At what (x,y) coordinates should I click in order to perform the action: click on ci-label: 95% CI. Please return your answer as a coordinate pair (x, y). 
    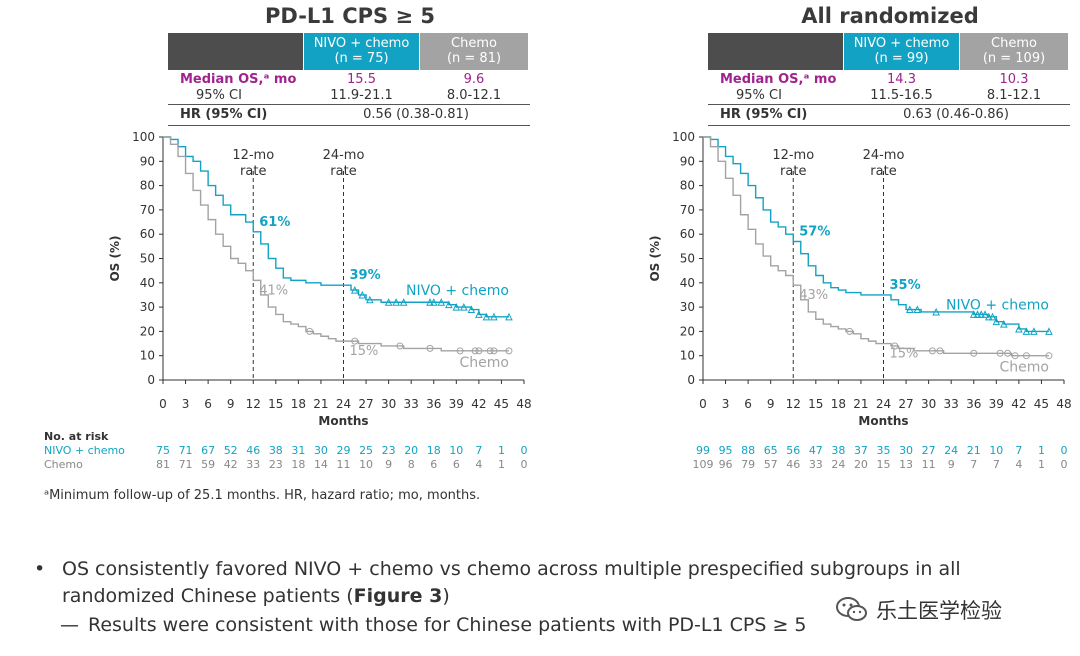
    Looking at the image, I should click on (759, 95).